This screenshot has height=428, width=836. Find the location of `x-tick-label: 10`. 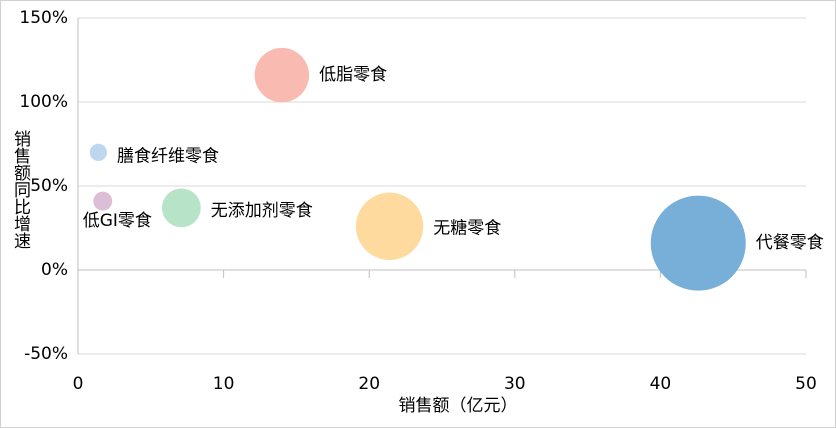

x-tick-label: 10 is located at coordinates (224, 384).